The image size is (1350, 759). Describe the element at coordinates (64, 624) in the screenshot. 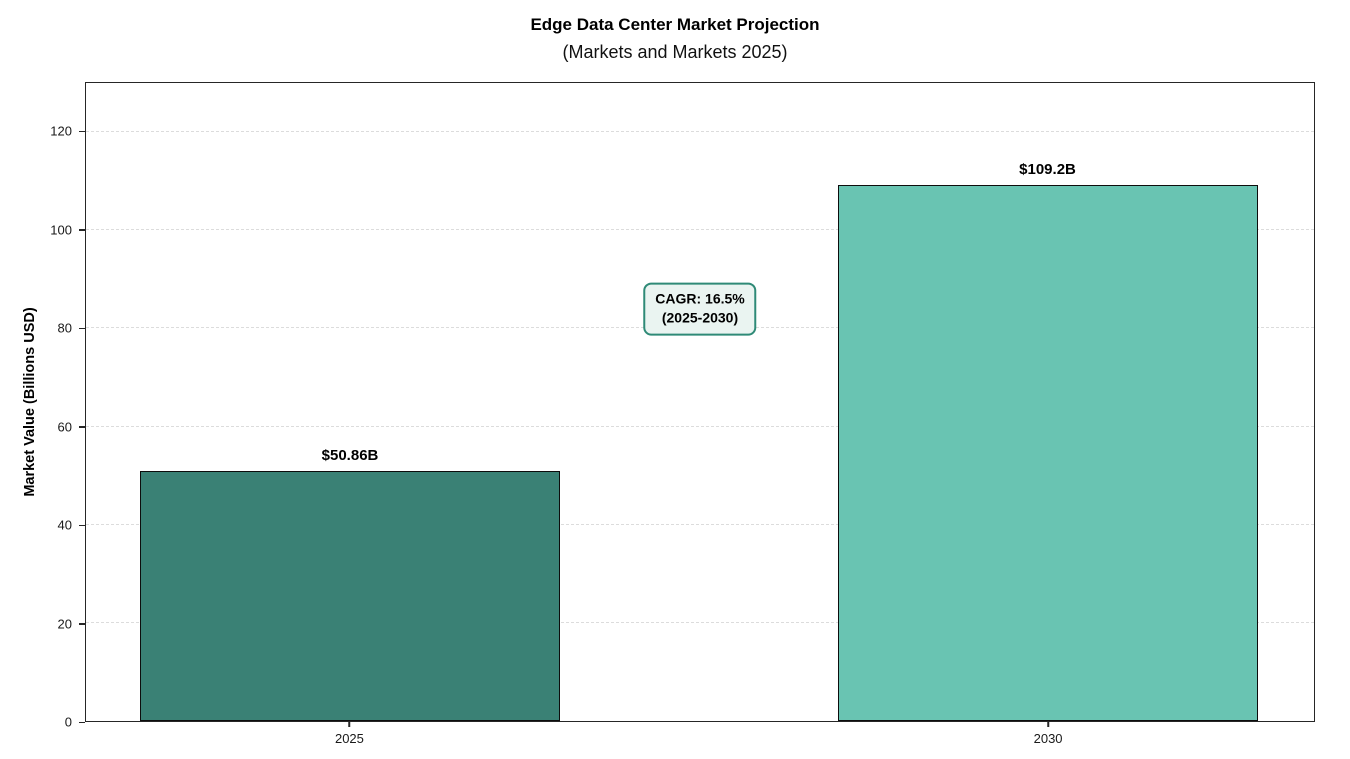

I see `y-tick-label: 20` at that location.